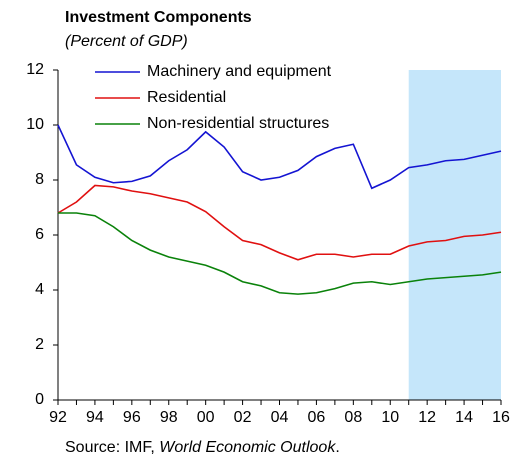 The image size is (522, 461). I want to click on x-tick-label: 94, so click(95, 417).